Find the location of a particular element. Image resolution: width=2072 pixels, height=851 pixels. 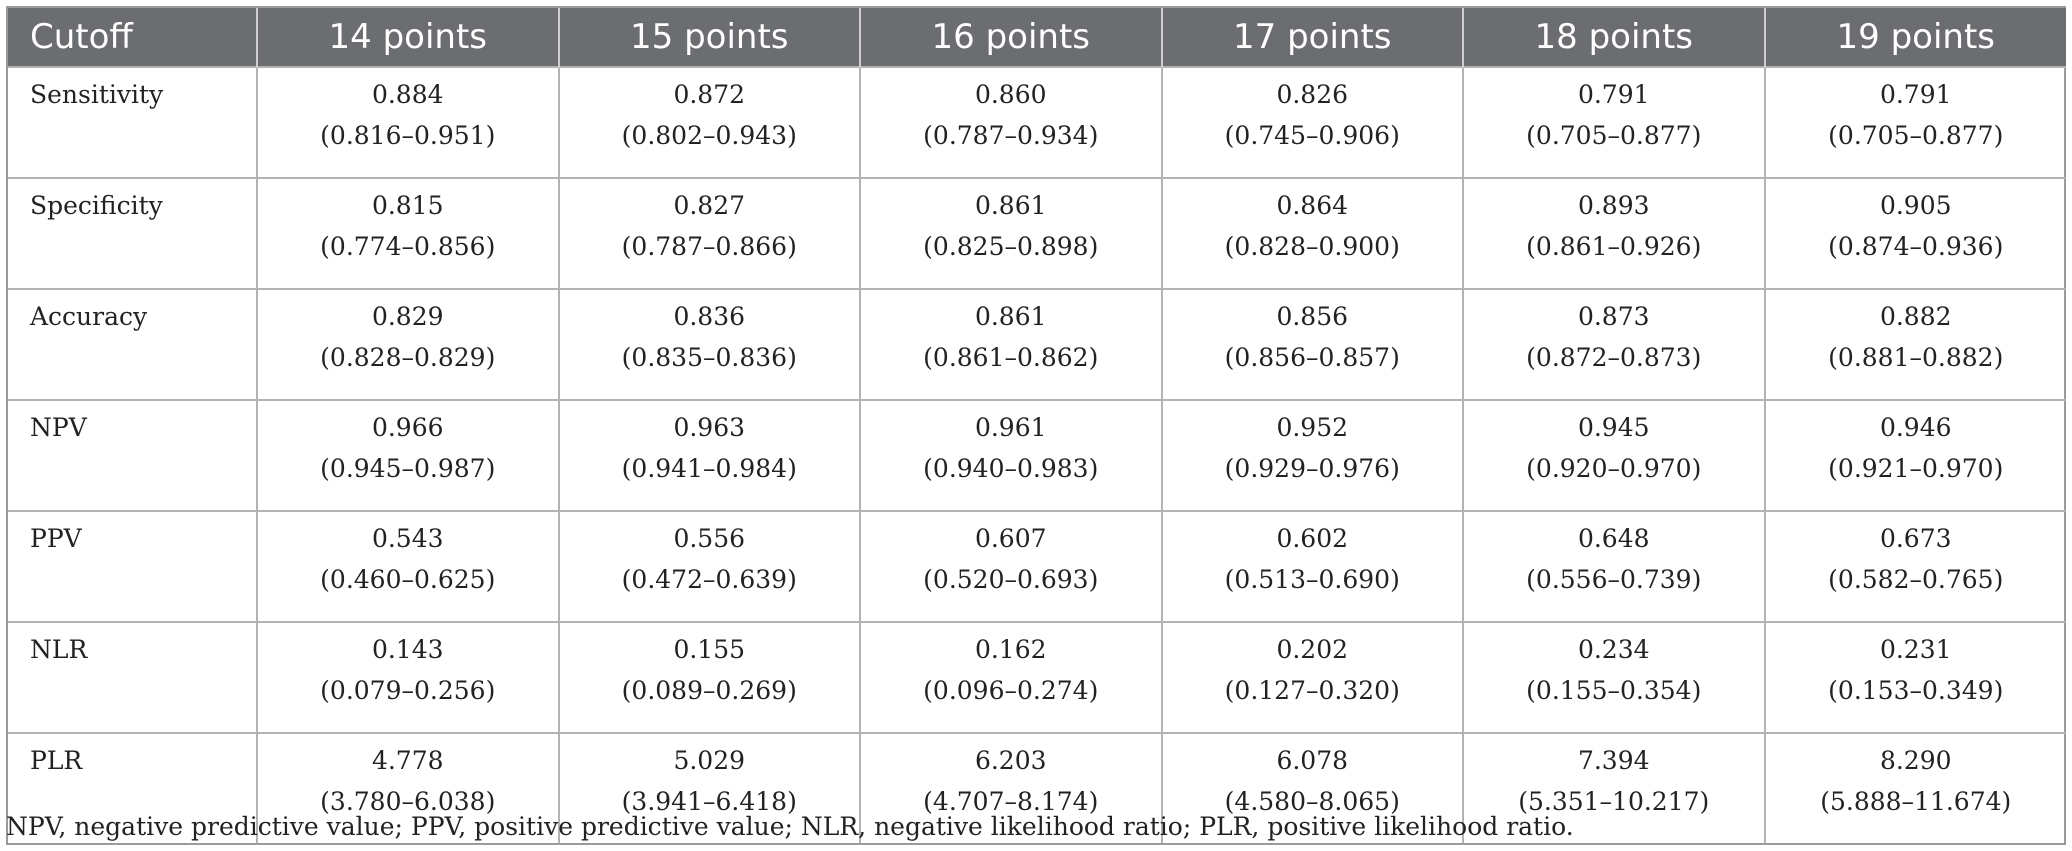

row-label: PLR is located at coordinates (132, 787).